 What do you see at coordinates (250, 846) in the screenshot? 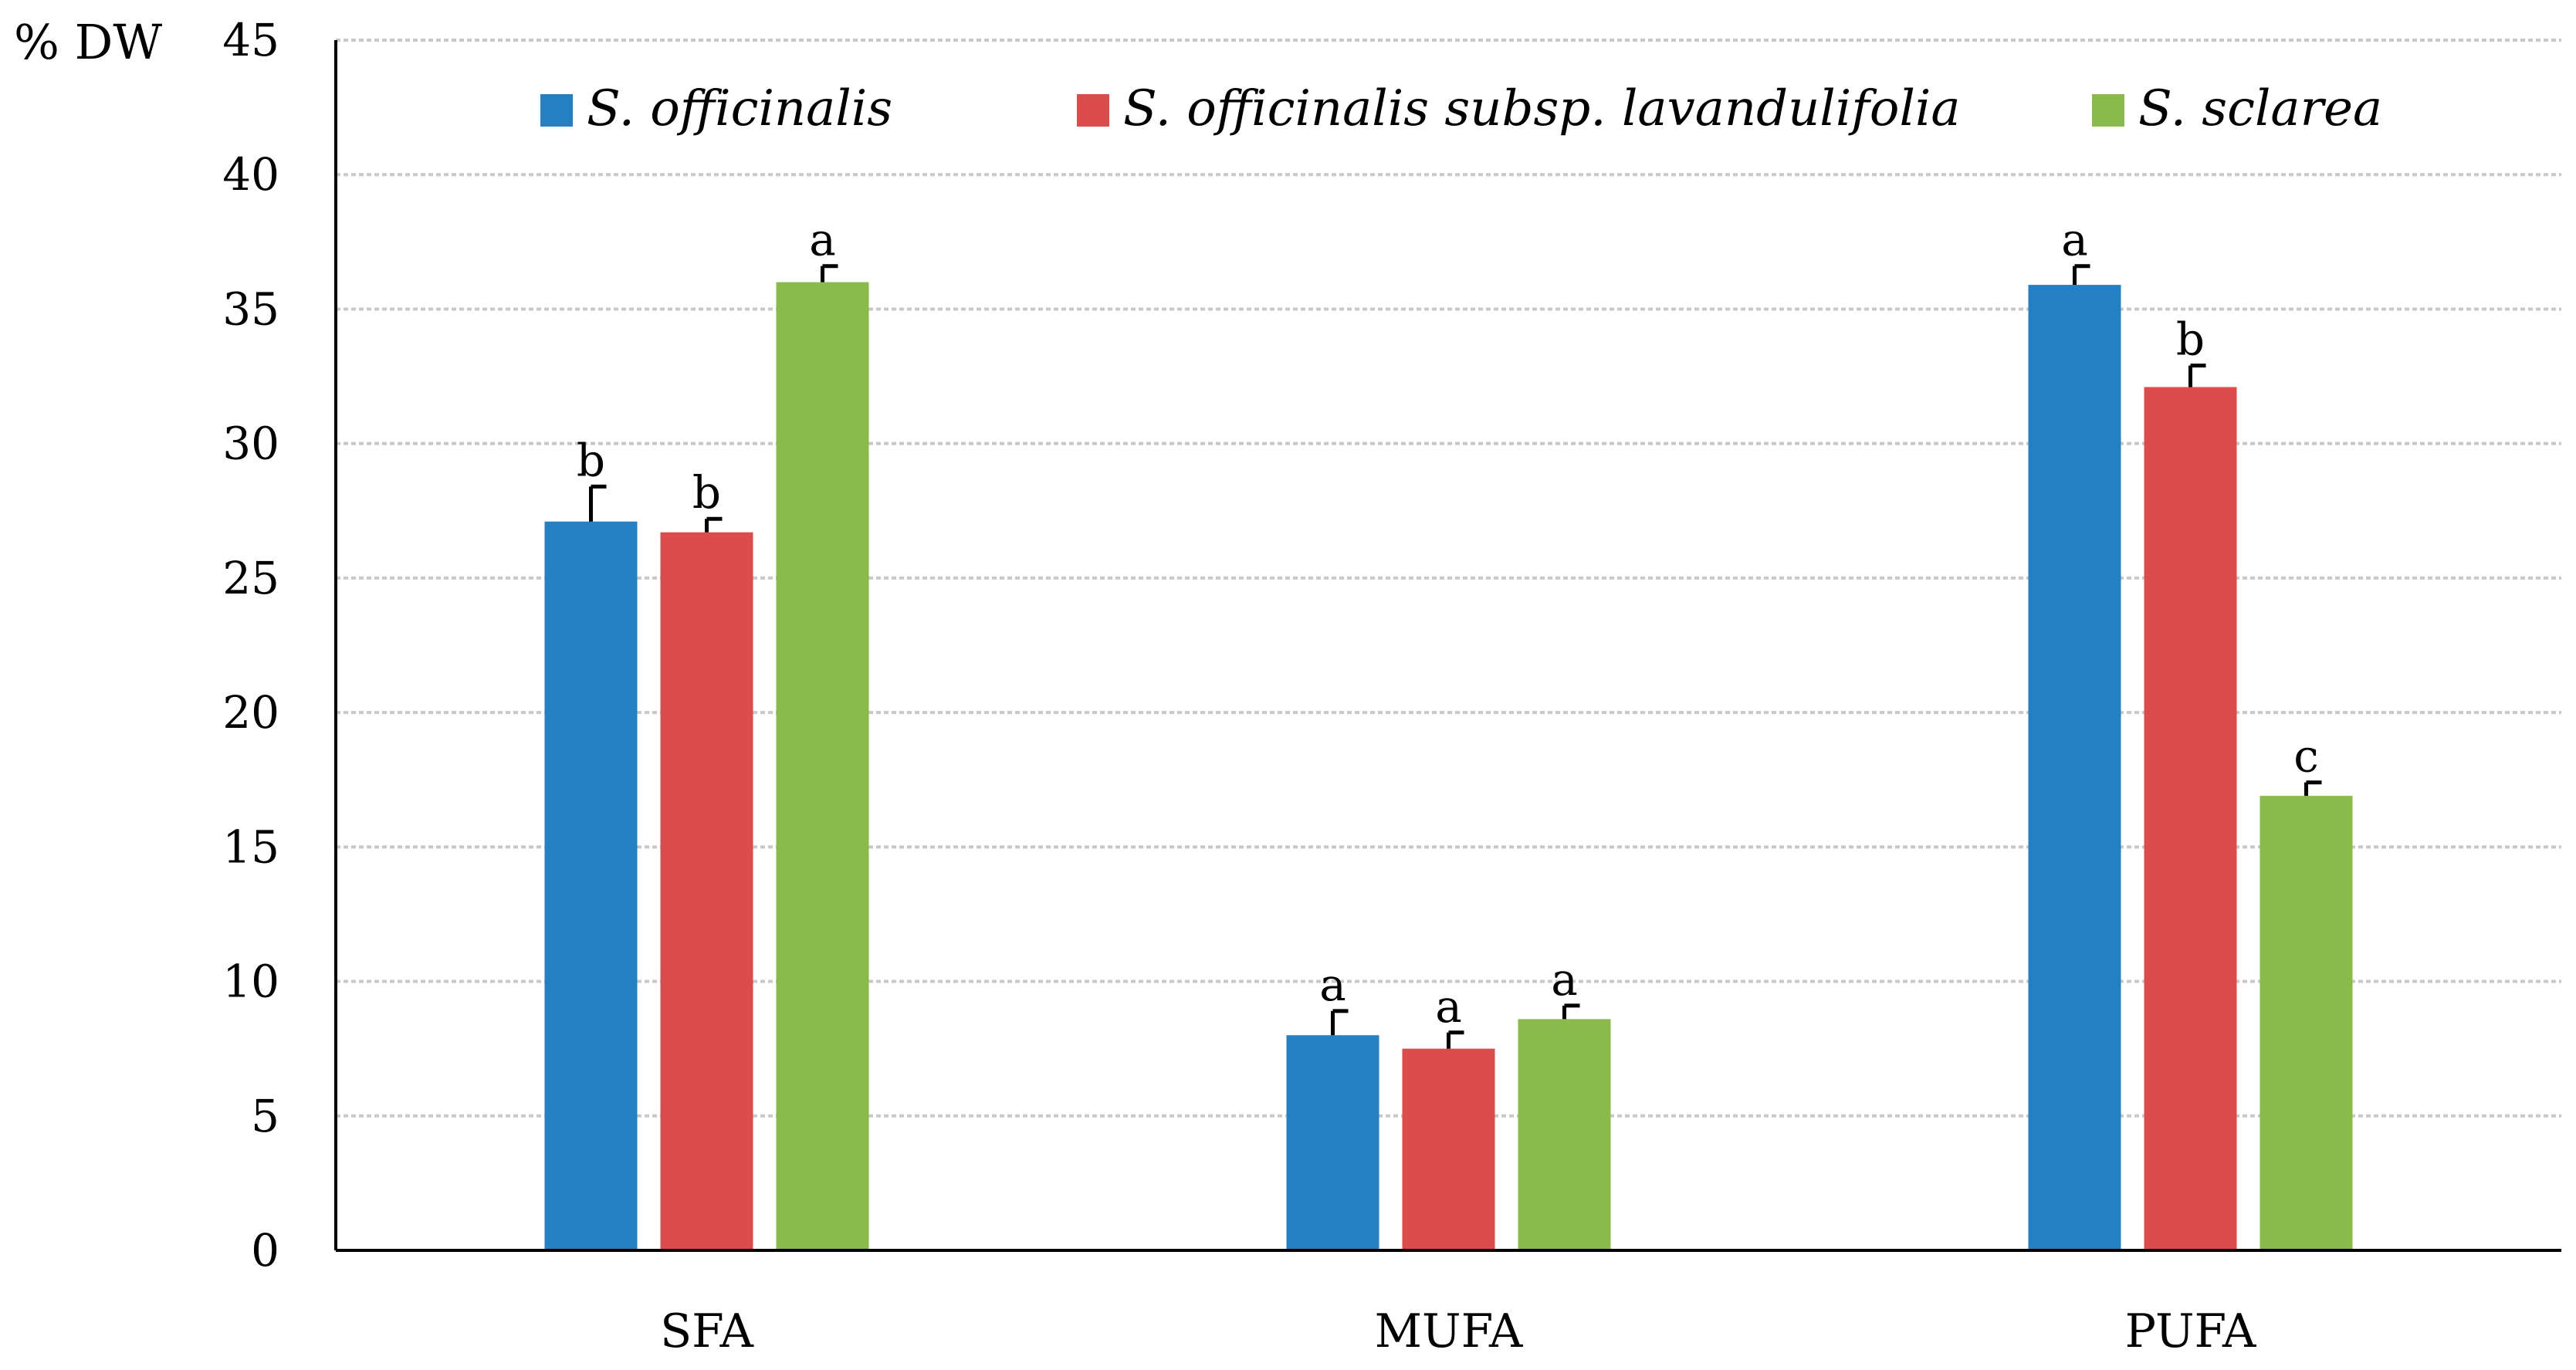
I see `y-tick-label: 15` at bounding box center [250, 846].